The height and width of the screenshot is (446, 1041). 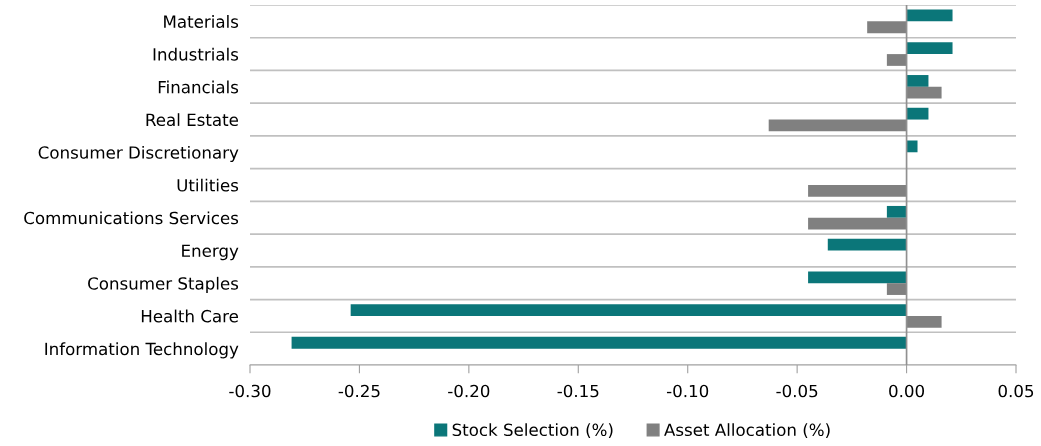 I want to click on x-tick-label: -0.30, so click(x=250, y=391).